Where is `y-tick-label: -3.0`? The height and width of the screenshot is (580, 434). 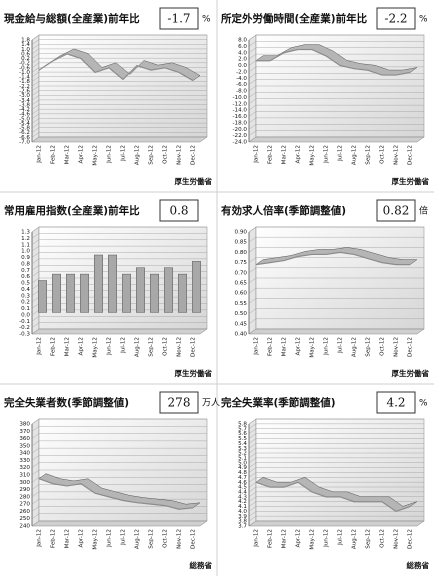 y-tick-label: -3.0 is located at coordinates (24, 96).